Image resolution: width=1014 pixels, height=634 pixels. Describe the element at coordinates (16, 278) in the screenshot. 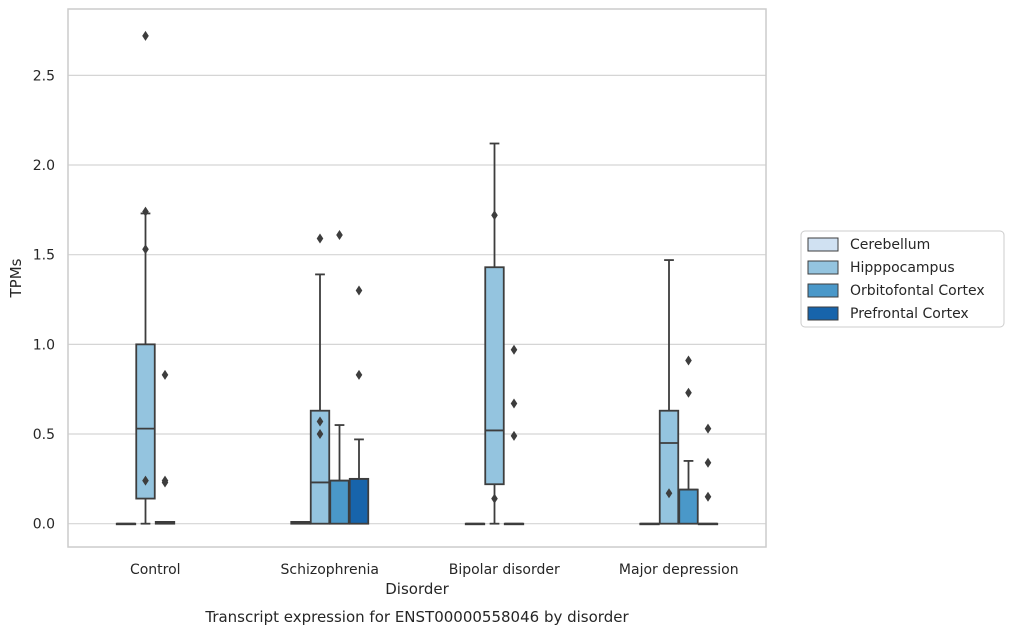

I see `y-axis-label: TPMs` at that location.